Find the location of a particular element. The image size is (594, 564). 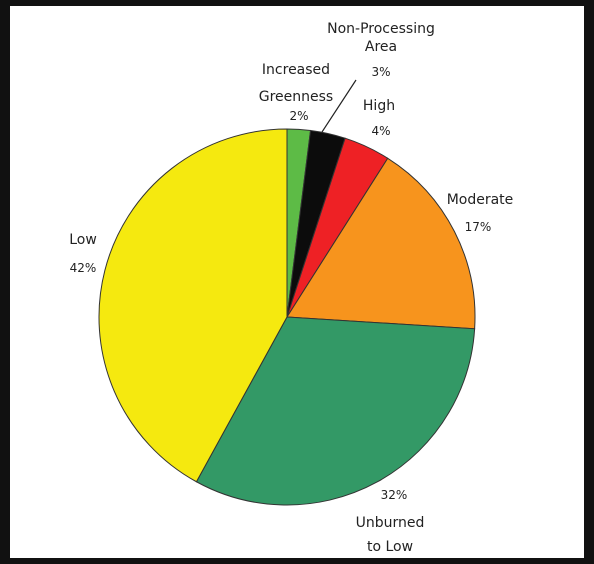

slice-label-non-processing-area: Area is located at coordinates (381, 47).